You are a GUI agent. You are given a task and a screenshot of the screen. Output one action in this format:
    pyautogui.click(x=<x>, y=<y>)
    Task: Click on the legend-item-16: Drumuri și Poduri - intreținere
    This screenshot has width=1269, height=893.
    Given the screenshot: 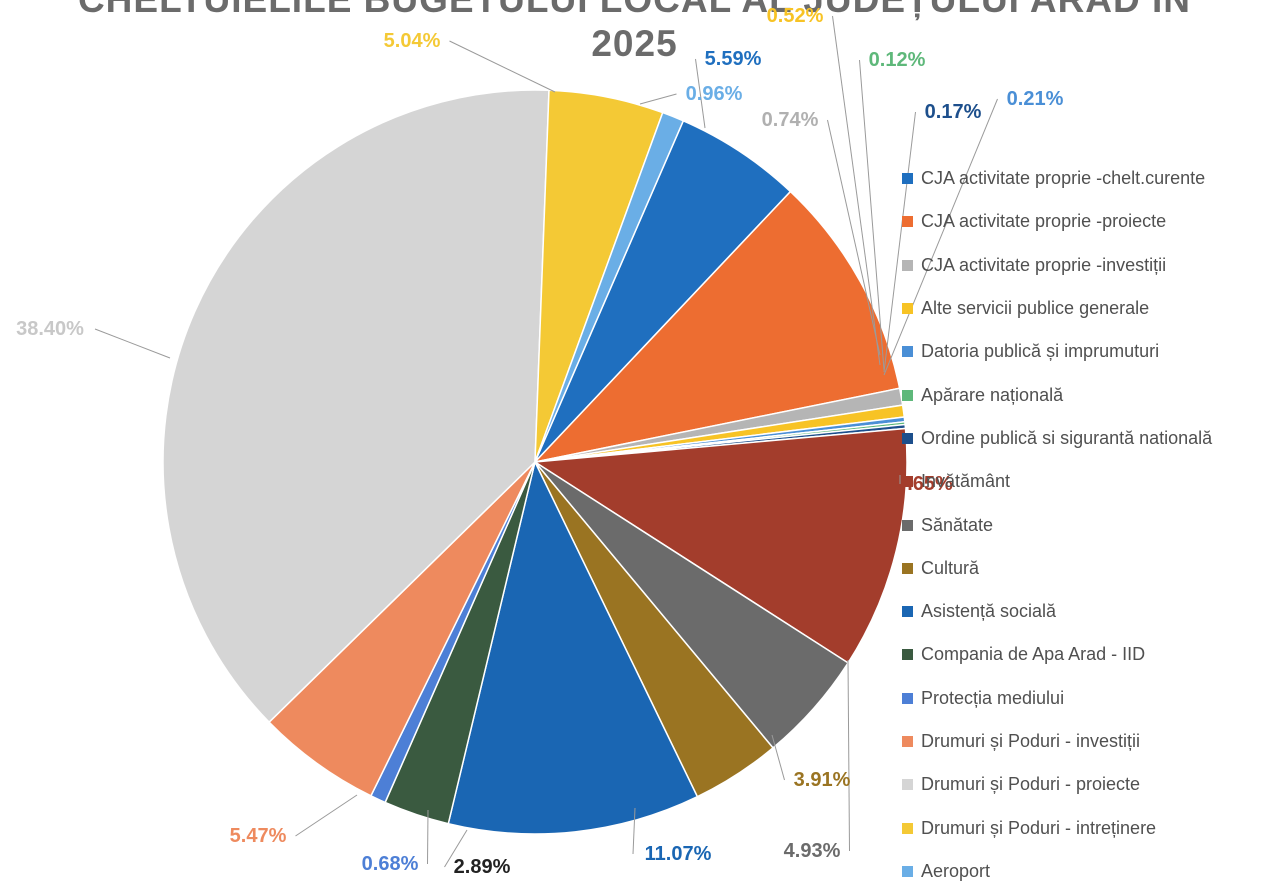 What is the action you would take?
    pyautogui.click(x=1057, y=827)
    